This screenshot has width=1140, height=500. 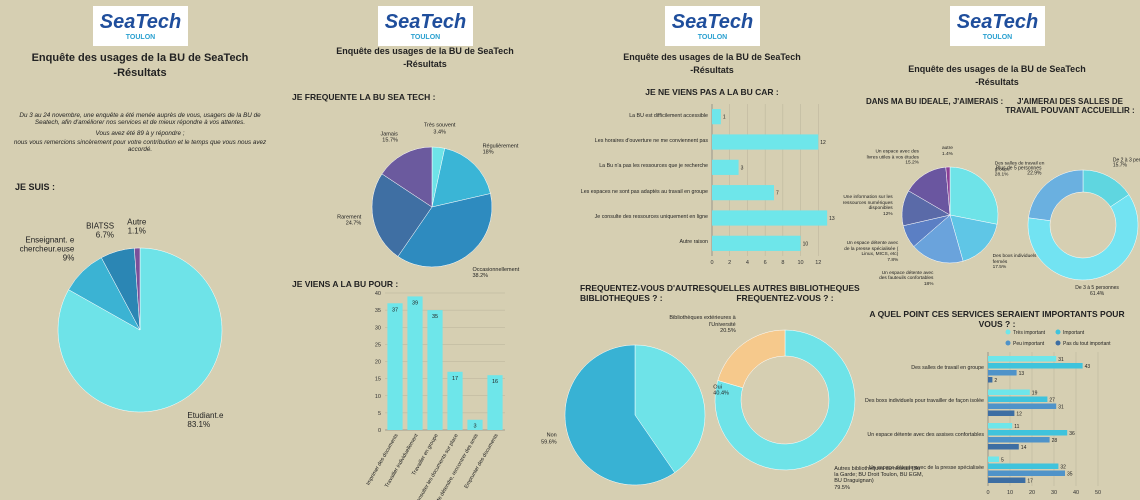 What do you see at coordinates (480, 275) in the screenshot?
I see `slice-value: 38.2%` at bounding box center [480, 275].